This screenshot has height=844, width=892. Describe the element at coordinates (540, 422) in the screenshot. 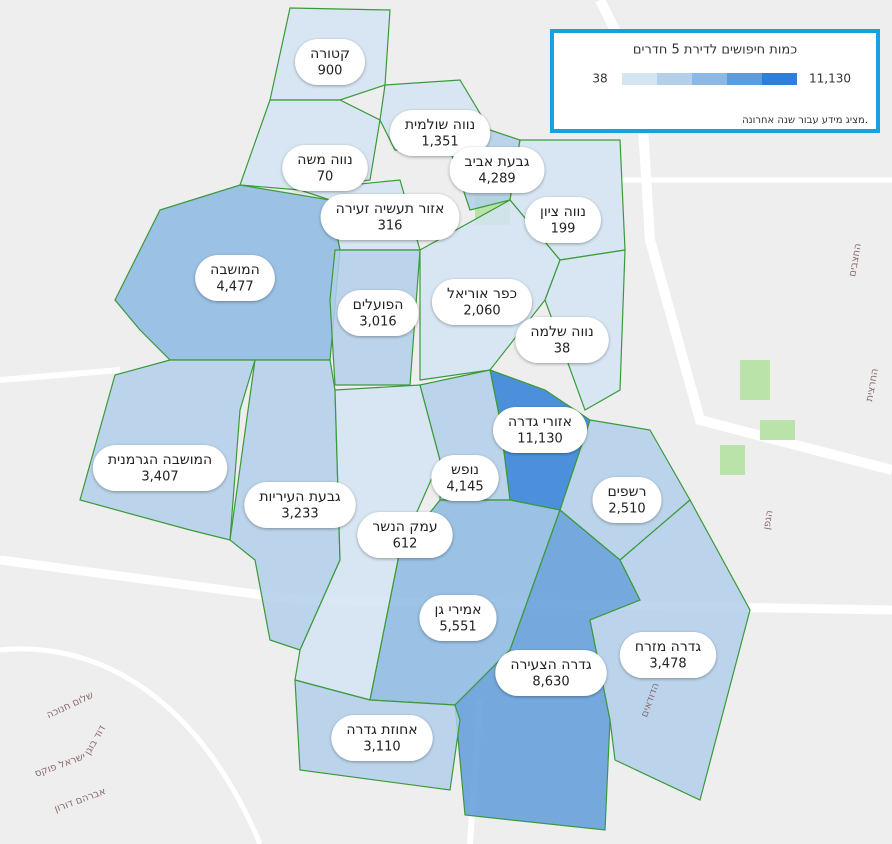

I see `neighborhood-name: אזורי גדרה` at that location.